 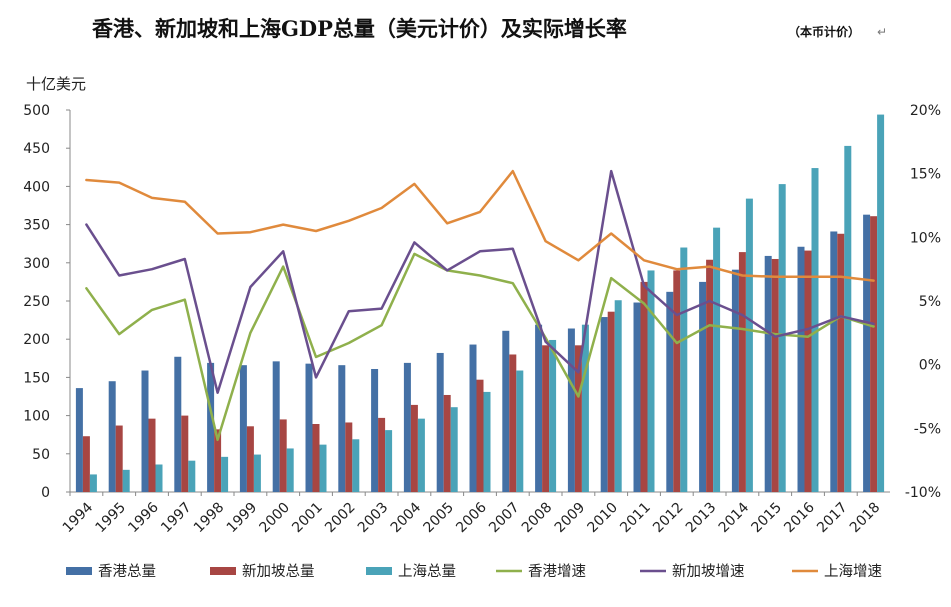 What do you see at coordinates (767, 518) in the screenshot?
I see `x-tick-label: 2015` at bounding box center [767, 518].